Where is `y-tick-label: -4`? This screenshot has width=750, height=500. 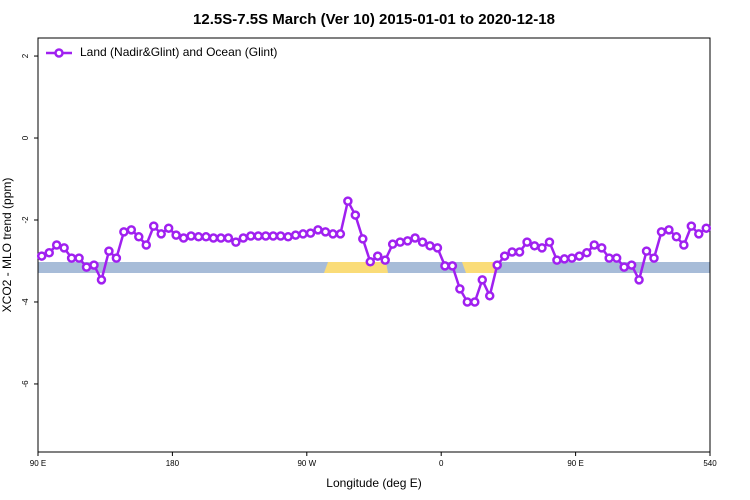 y-tick-label: -4 is located at coordinates (25, 302).